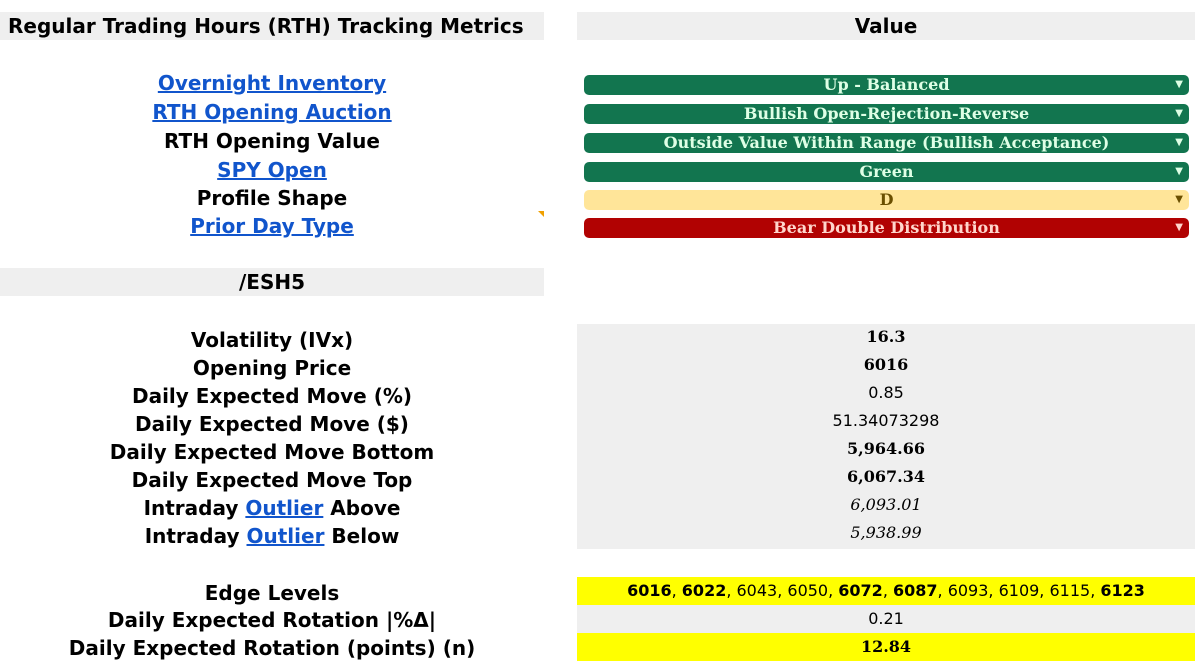  What do you see at coordinates (365, 508) in the screenshot?
I see `outlier-above-post: Above` at bounding box center [365, 508].